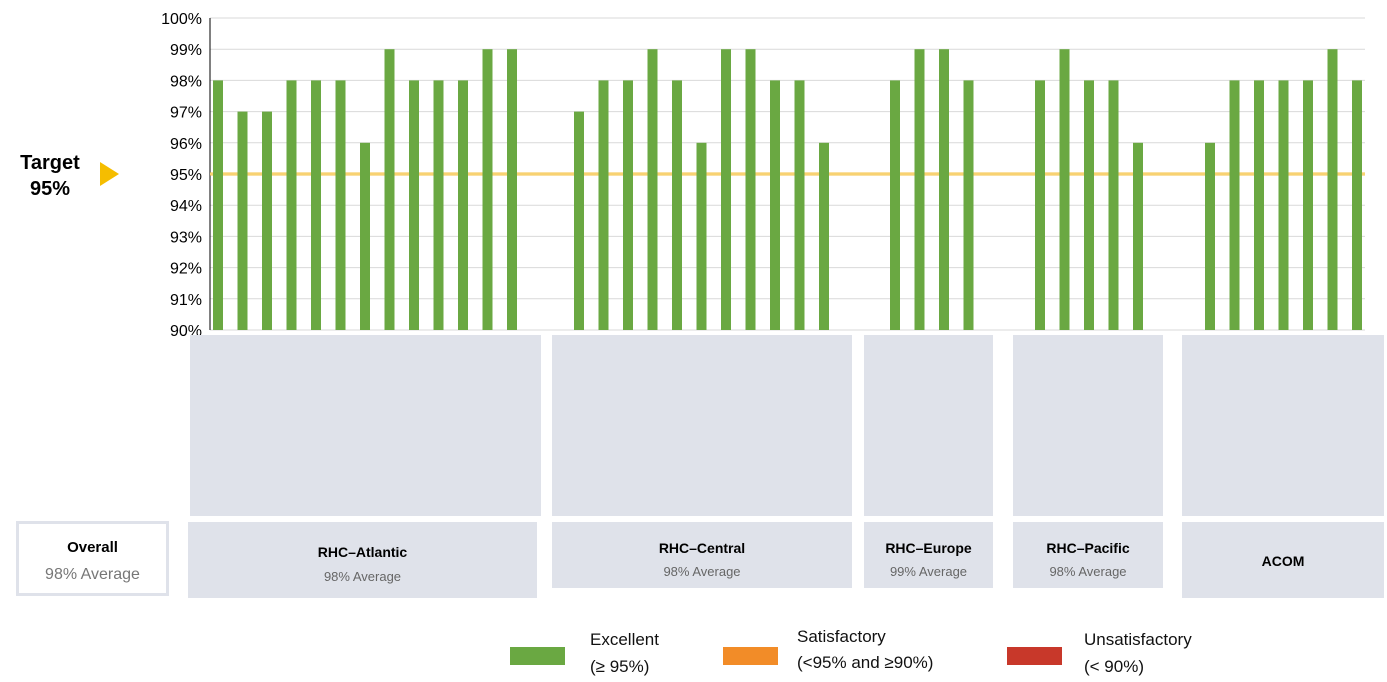  What do you see at coordinates (537, 656) in the screenshot?
I see `legend-excellent-swatch` at bounding box center [537, 656].